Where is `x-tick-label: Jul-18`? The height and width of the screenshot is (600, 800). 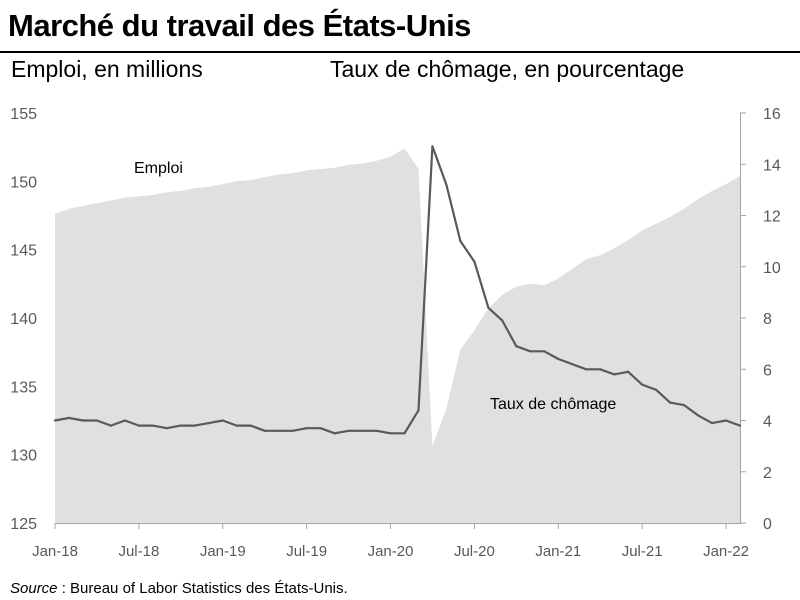
x-tick-label: Jul-18 is located at coordinates (138, 551).